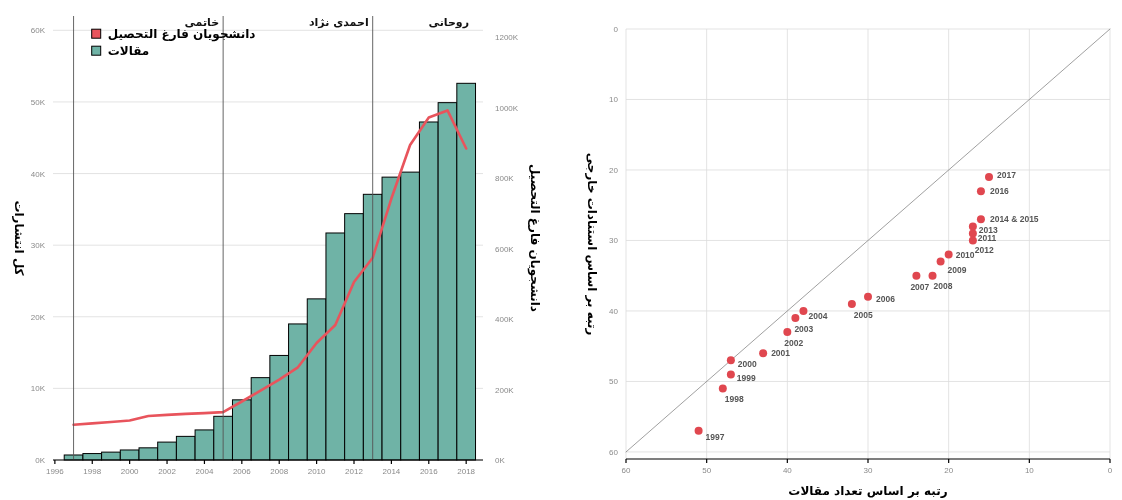  Describe the element at coordinates (949, 470) in the screenshot. I see `x-tick-label: 20` at that location.